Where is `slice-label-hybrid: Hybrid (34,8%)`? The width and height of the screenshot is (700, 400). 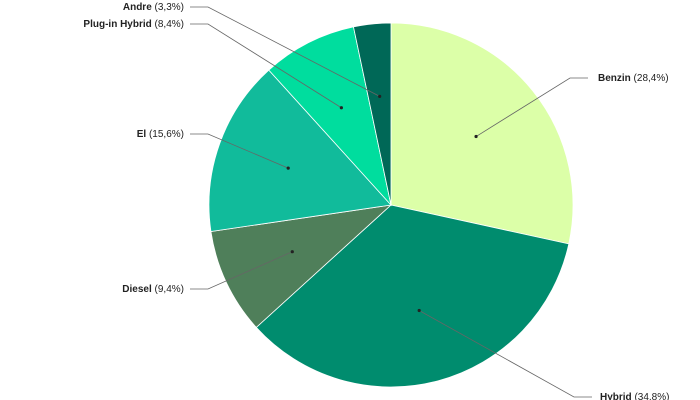
slice-label-hybrid: Hybrid (34,8%) is located at coordinates (634, 396).